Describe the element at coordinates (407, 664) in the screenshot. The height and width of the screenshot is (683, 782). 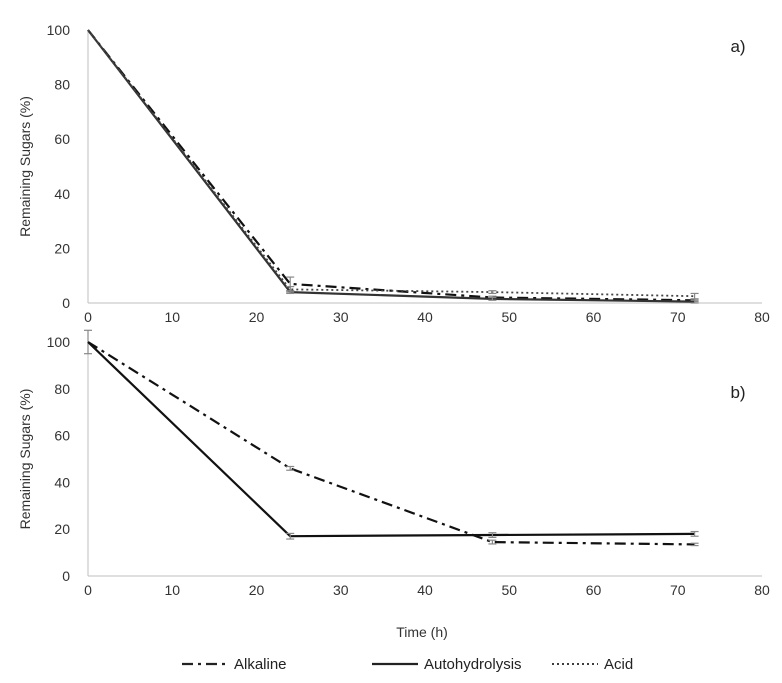
I see `legend: Alkaline Autohydrolysis Acid` at that location.